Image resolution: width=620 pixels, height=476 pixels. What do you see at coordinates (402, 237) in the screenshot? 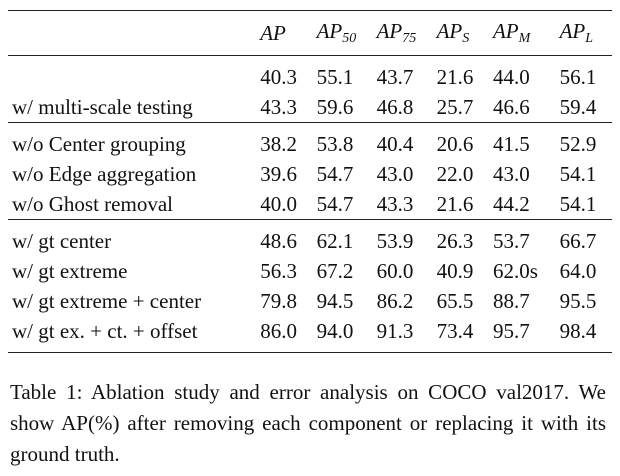
I see `table-cell: 53.9` at bounding box center [402, 237].